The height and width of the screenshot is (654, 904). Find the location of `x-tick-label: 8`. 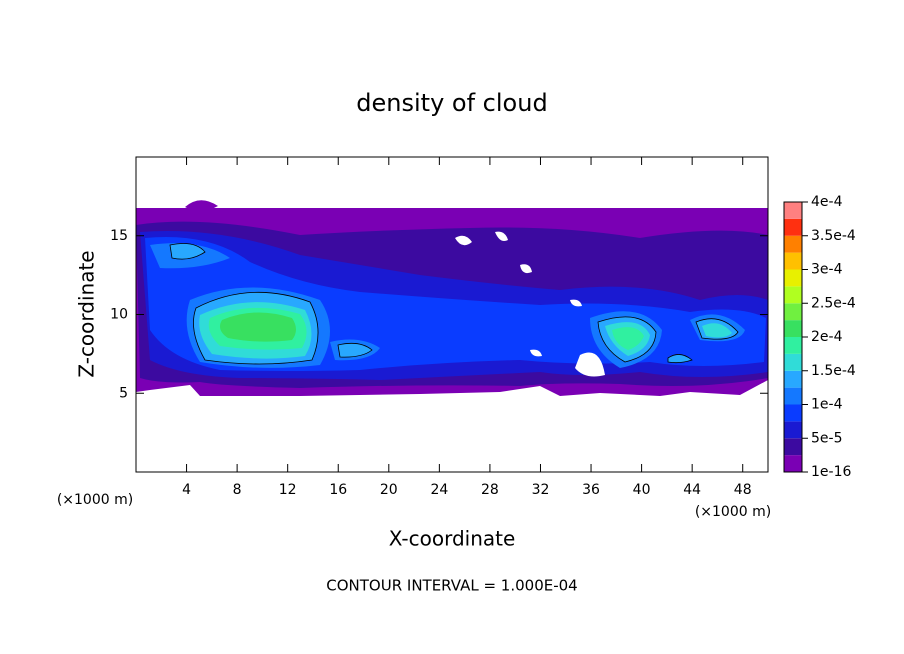

x-tick-label: 8 is located at coordinates (237, 490).